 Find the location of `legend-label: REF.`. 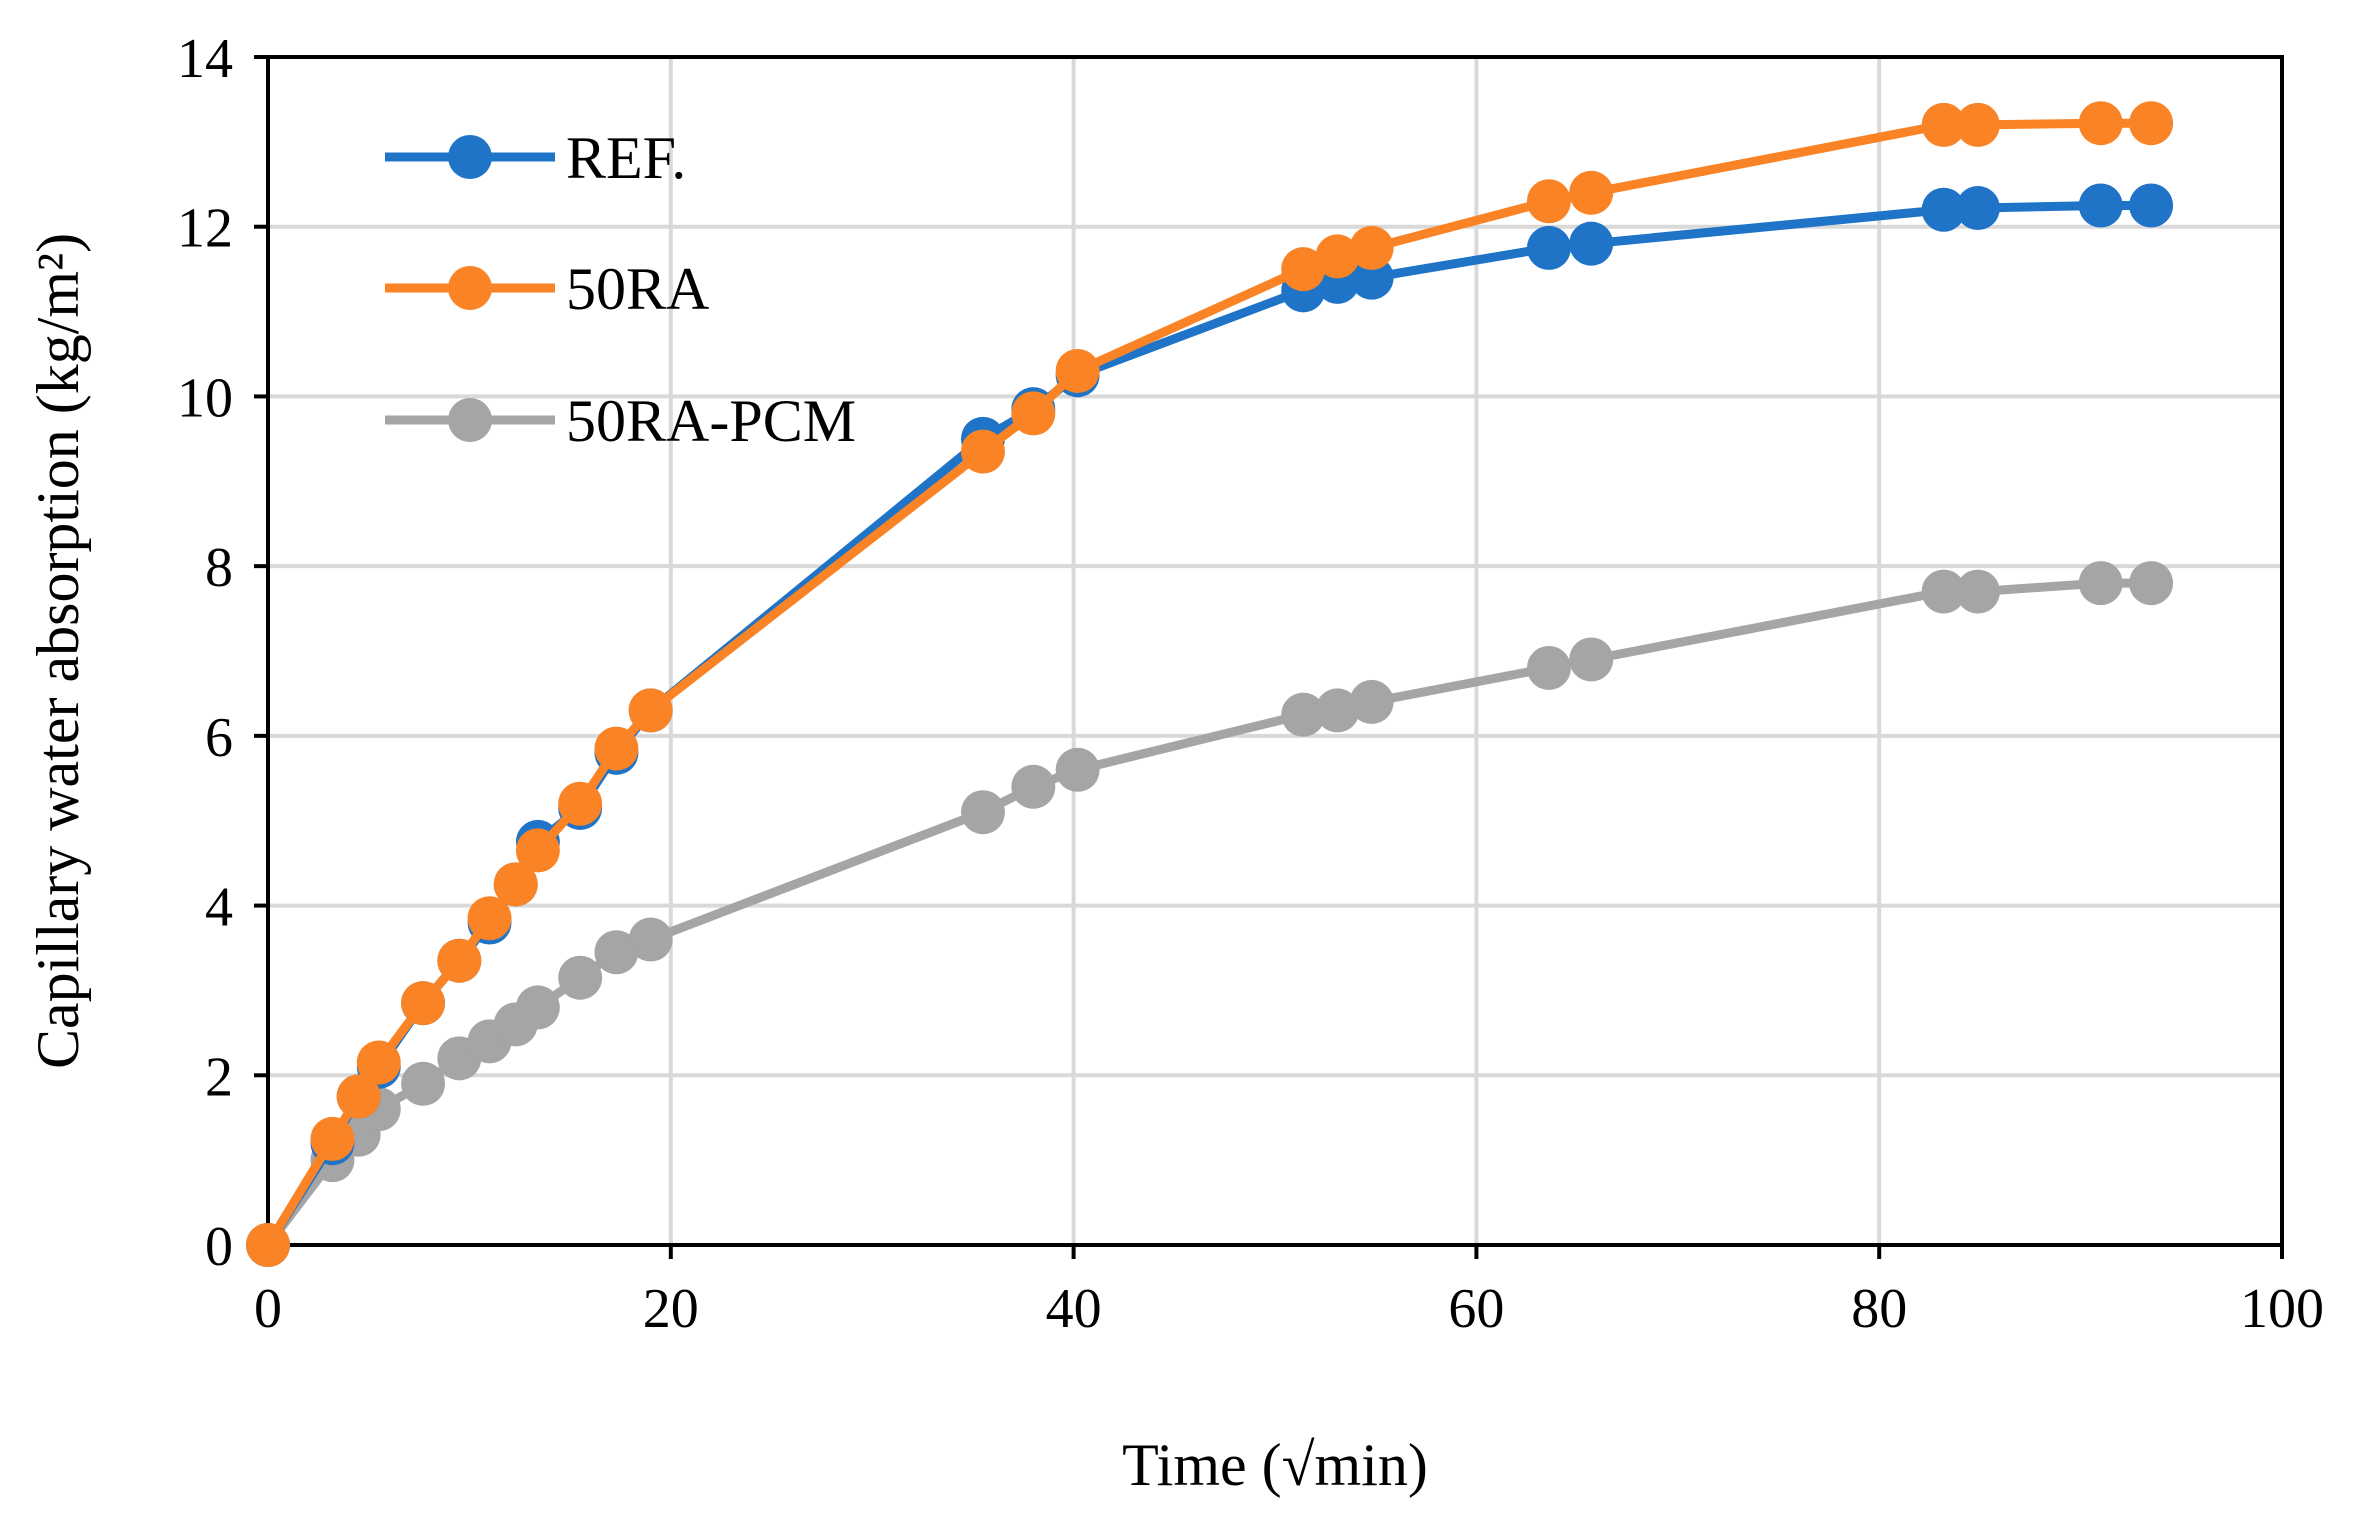

legend-label: REF. is located at coordinates (626, 158).